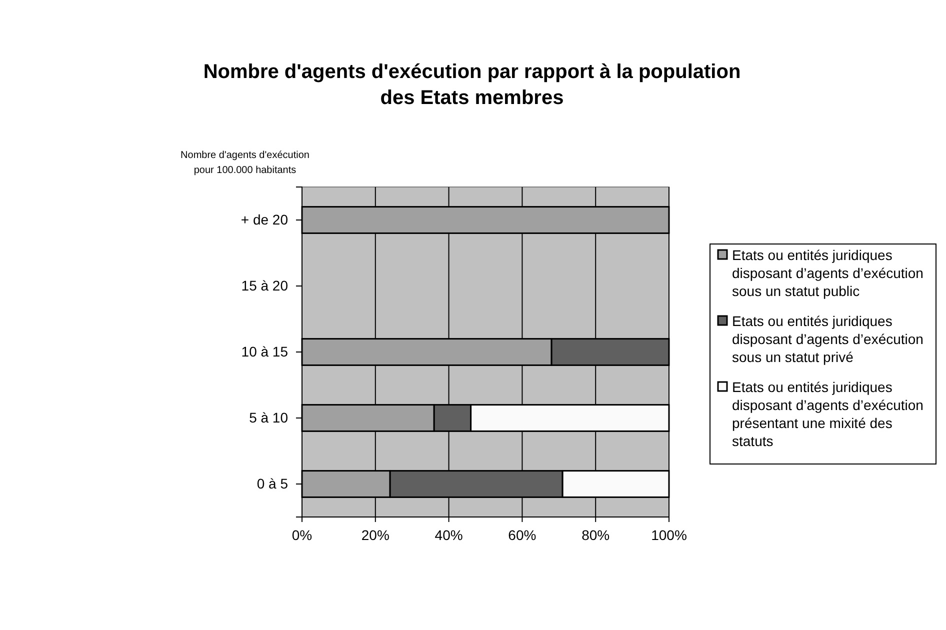 The width and height of the screenshot is (946, 630). What do you see at coordinates (828, 273) in the screenshot?
I see `legend-label: Etats ou entités juridiques disposant d’agents d’exécution sous un statut public` at bounding box center [828, 273].